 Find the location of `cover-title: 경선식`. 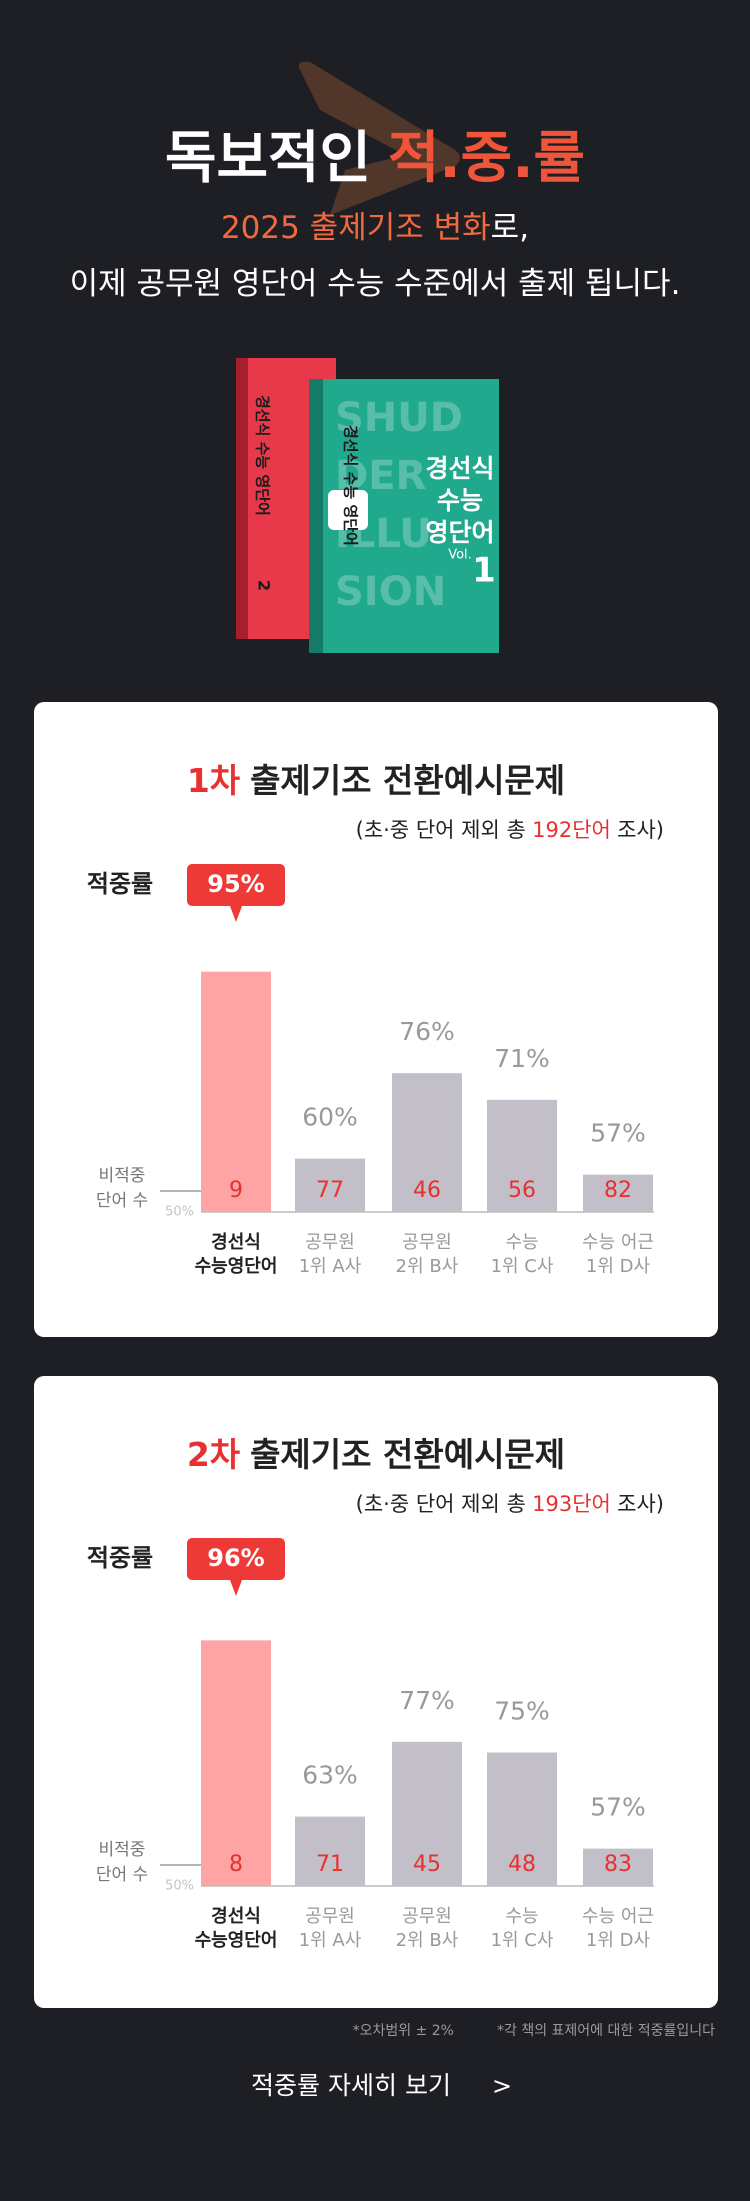

cover-title: 경선식 is located at coordinates (459, 468).